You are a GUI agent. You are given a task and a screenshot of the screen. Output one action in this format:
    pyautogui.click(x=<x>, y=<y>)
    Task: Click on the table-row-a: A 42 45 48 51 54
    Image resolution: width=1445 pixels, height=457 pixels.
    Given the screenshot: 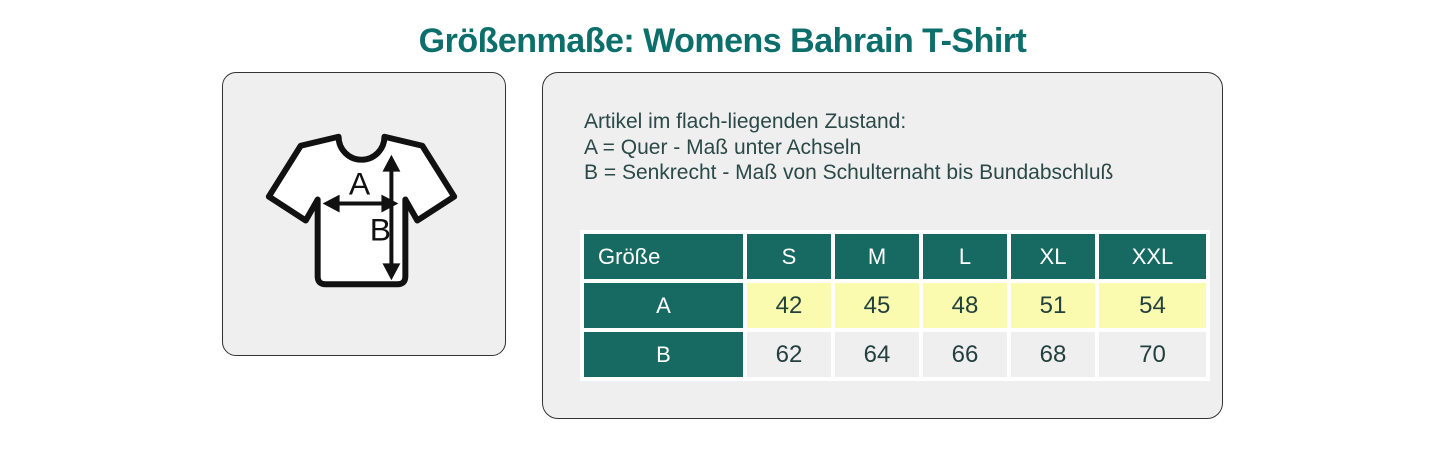 What is the action you would take?
    pyautogui.click(x=895, y=305)
    